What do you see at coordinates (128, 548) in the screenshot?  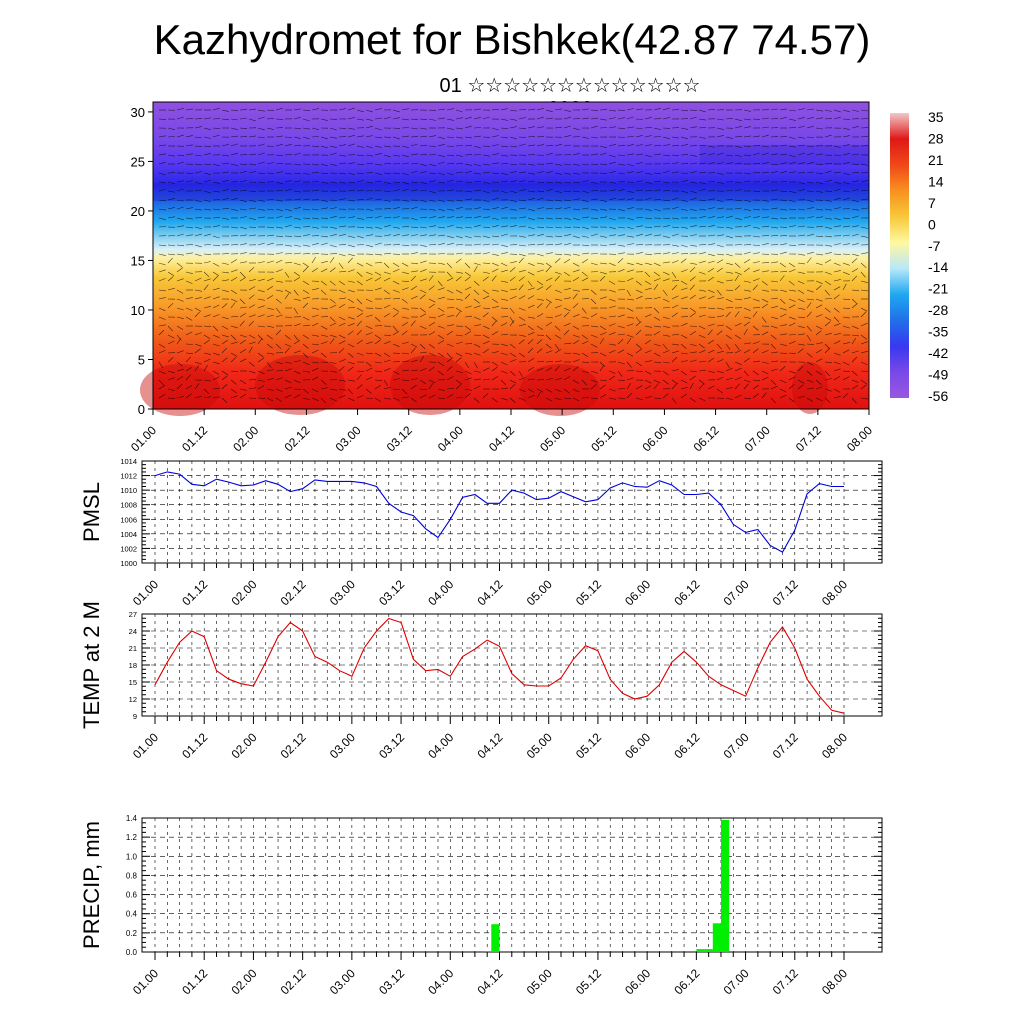 I see `y-tick-label: 1002` at bounding box center [128, 548].